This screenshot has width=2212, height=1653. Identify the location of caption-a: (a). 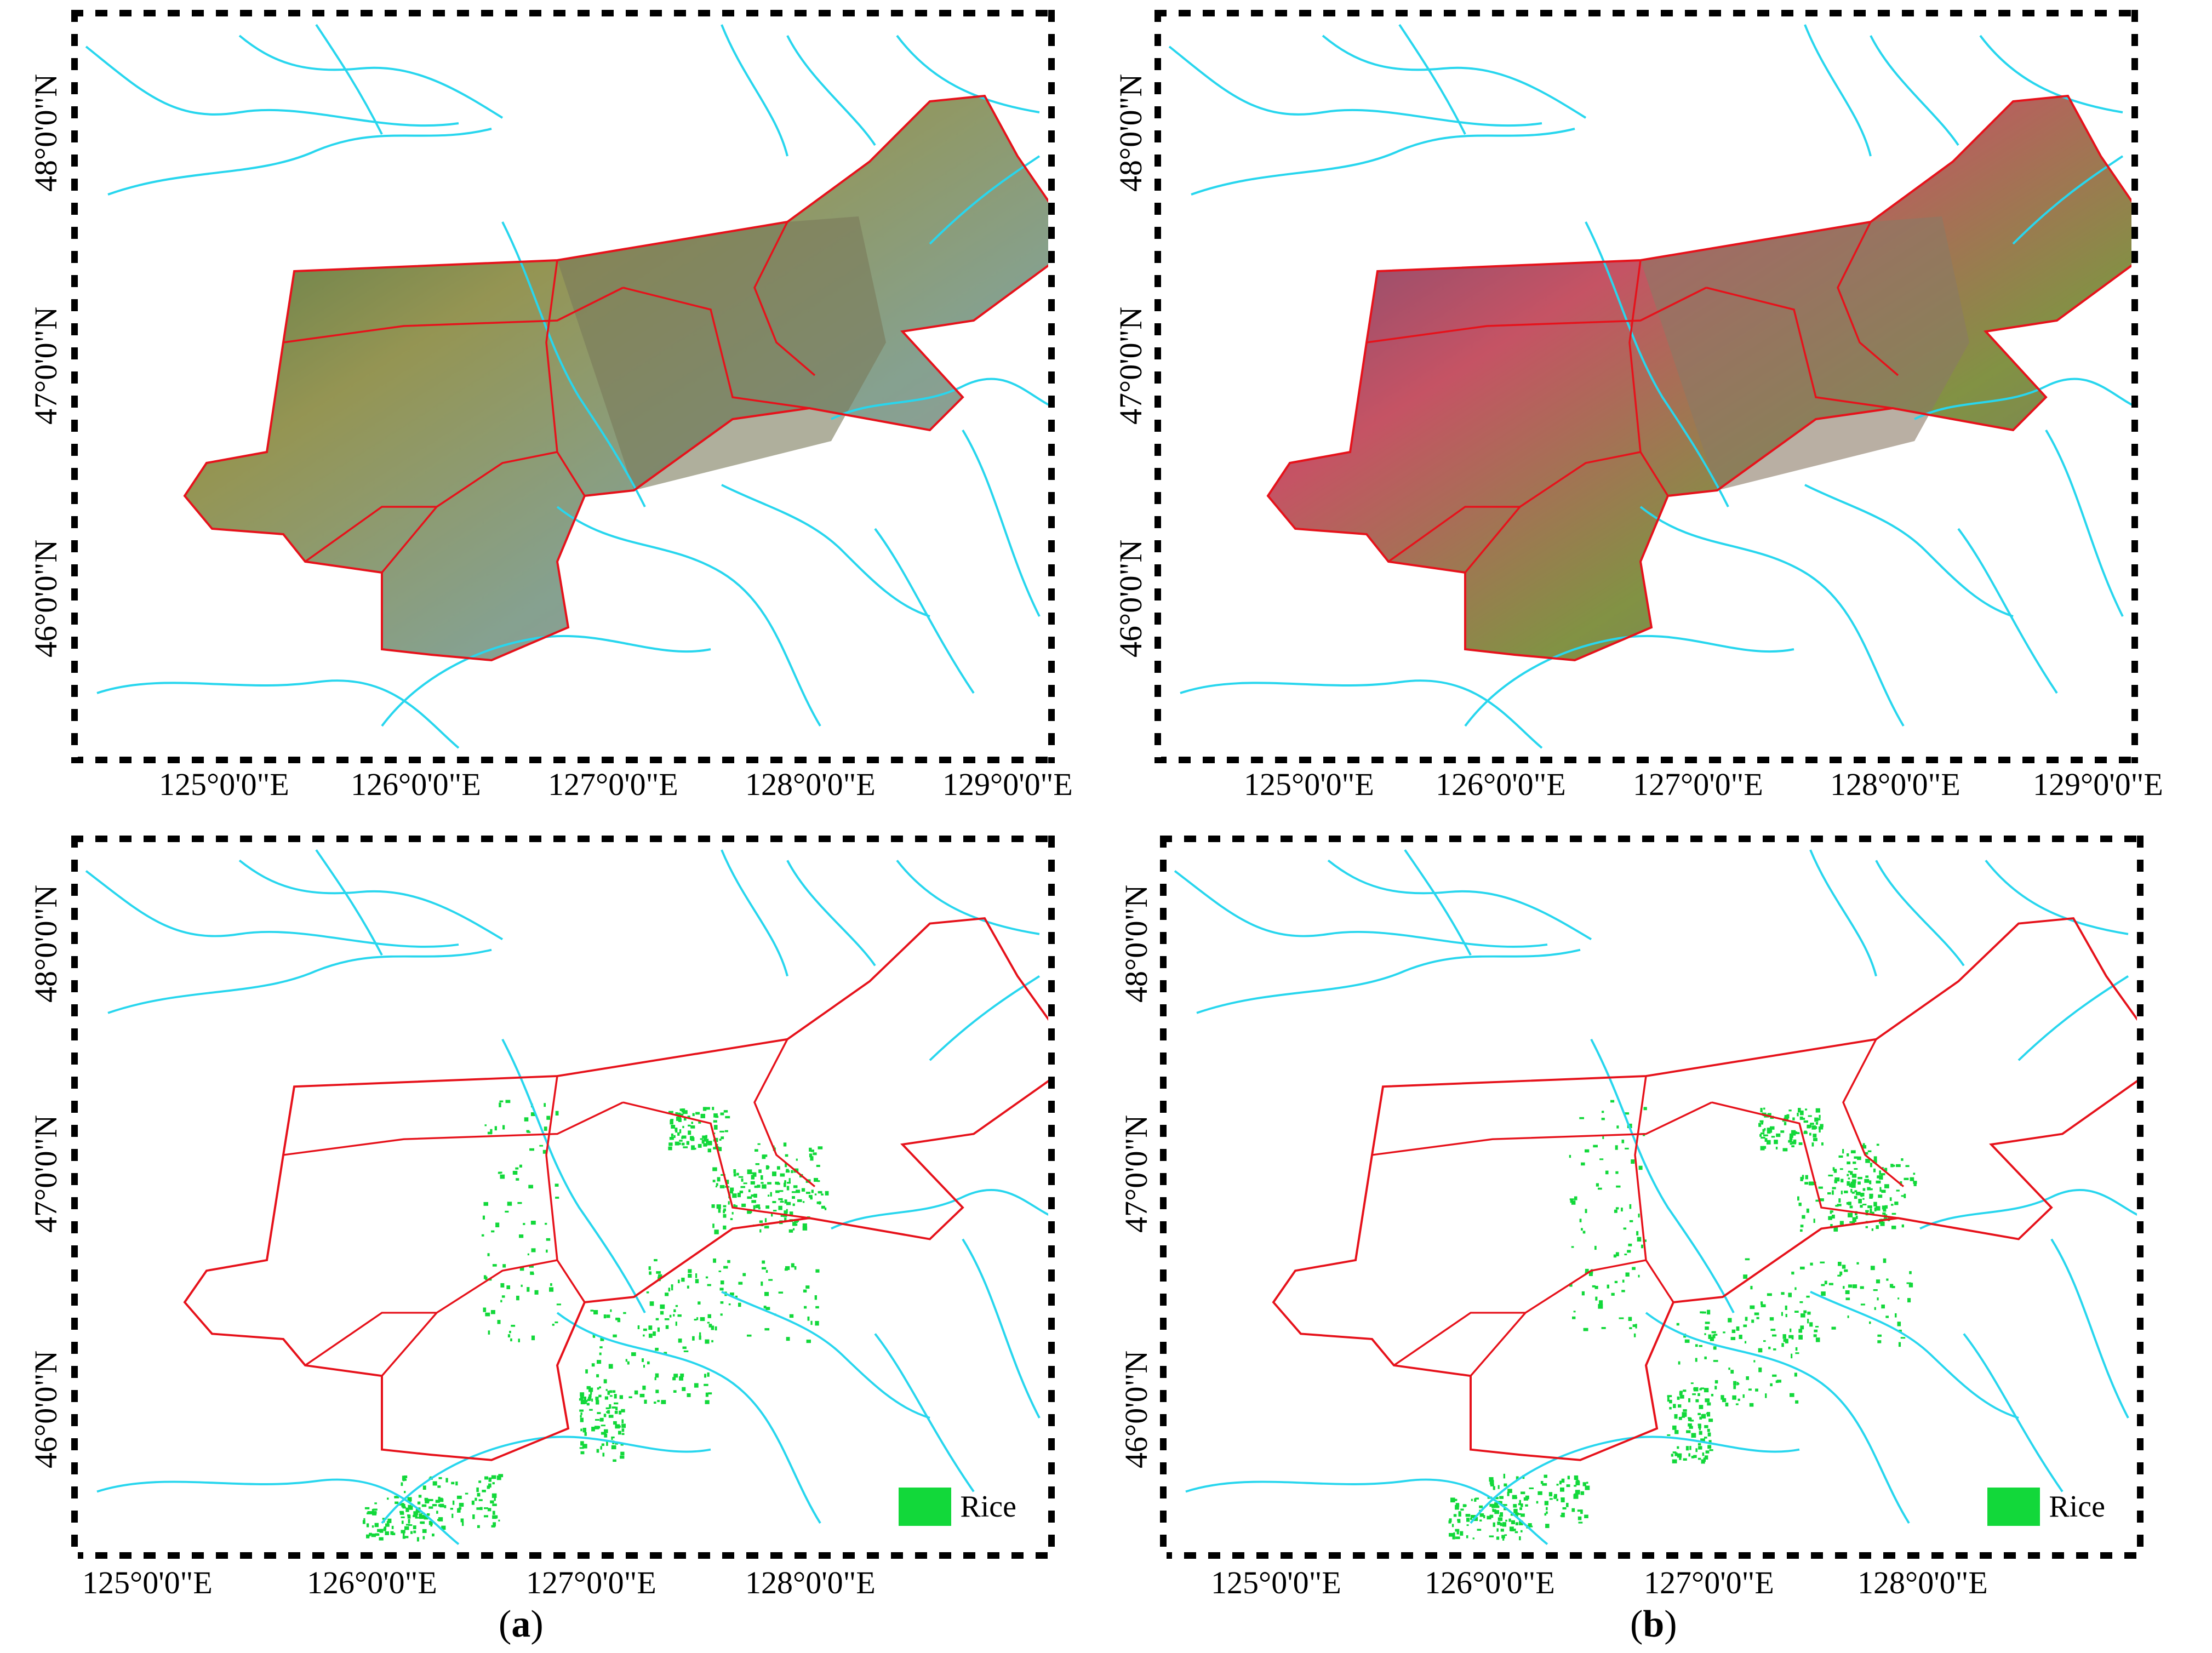
(521, 1625).